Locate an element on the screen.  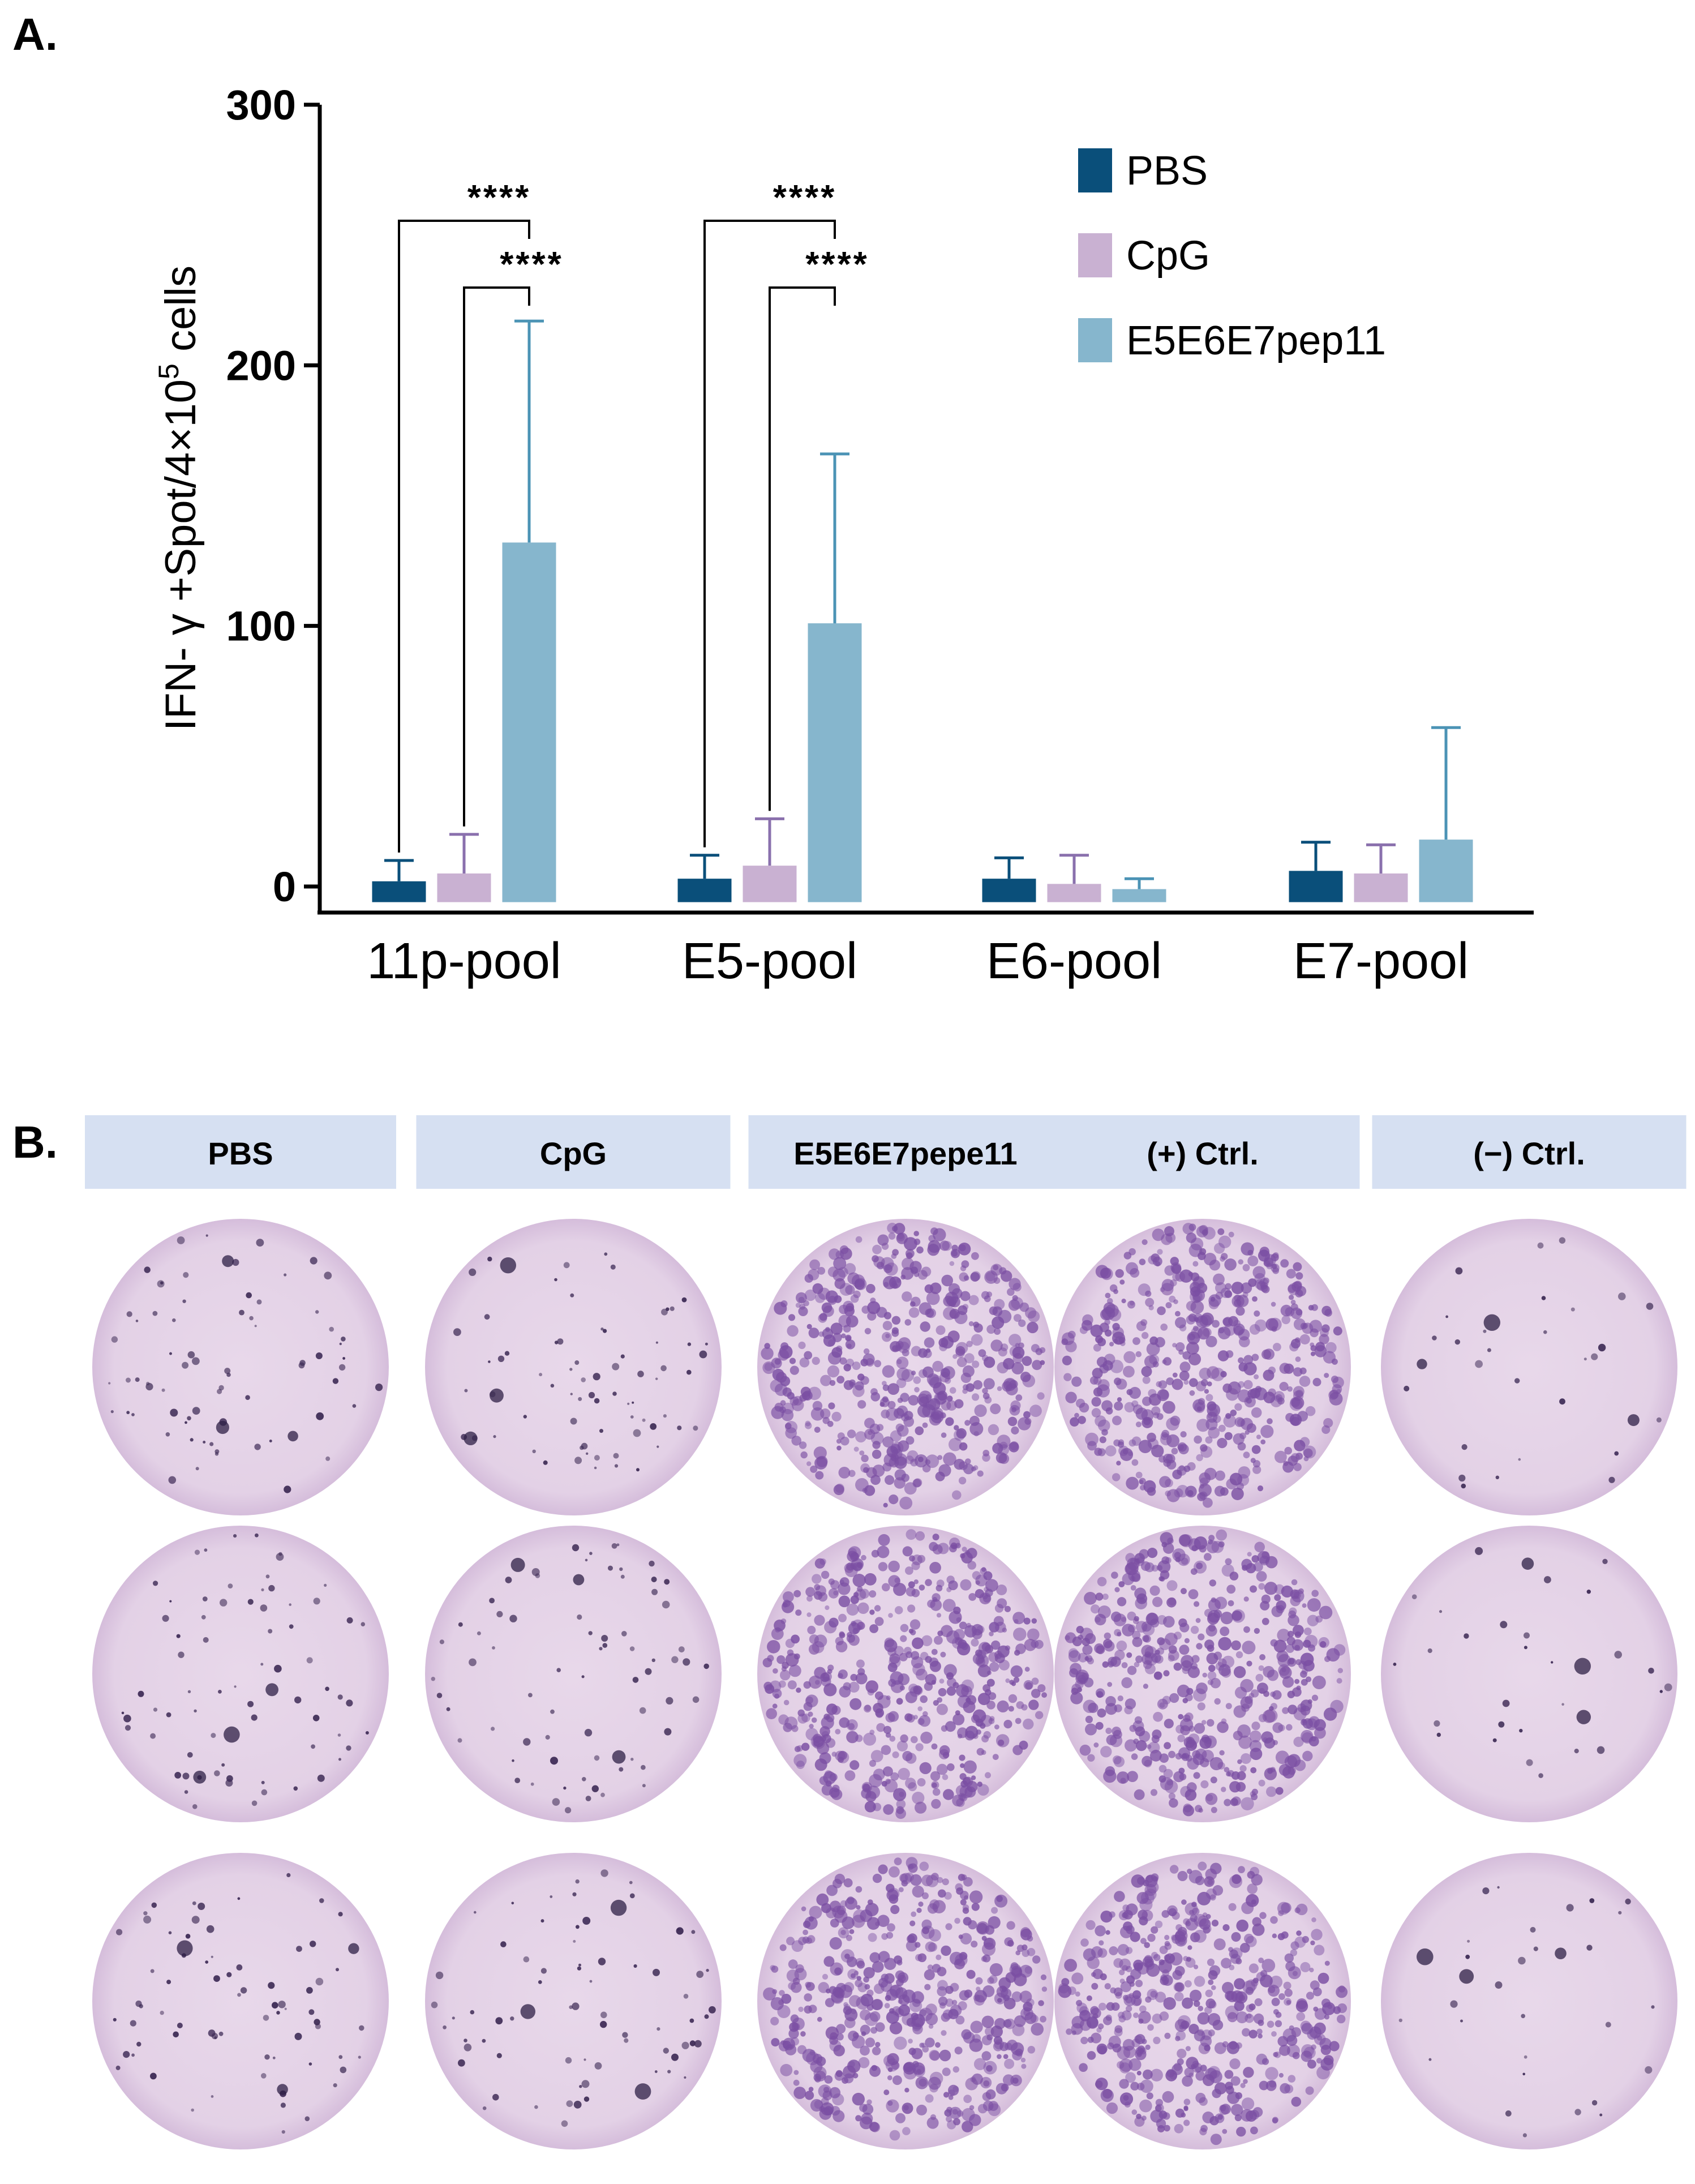
well-circle is located at coordinates (573, 1674).